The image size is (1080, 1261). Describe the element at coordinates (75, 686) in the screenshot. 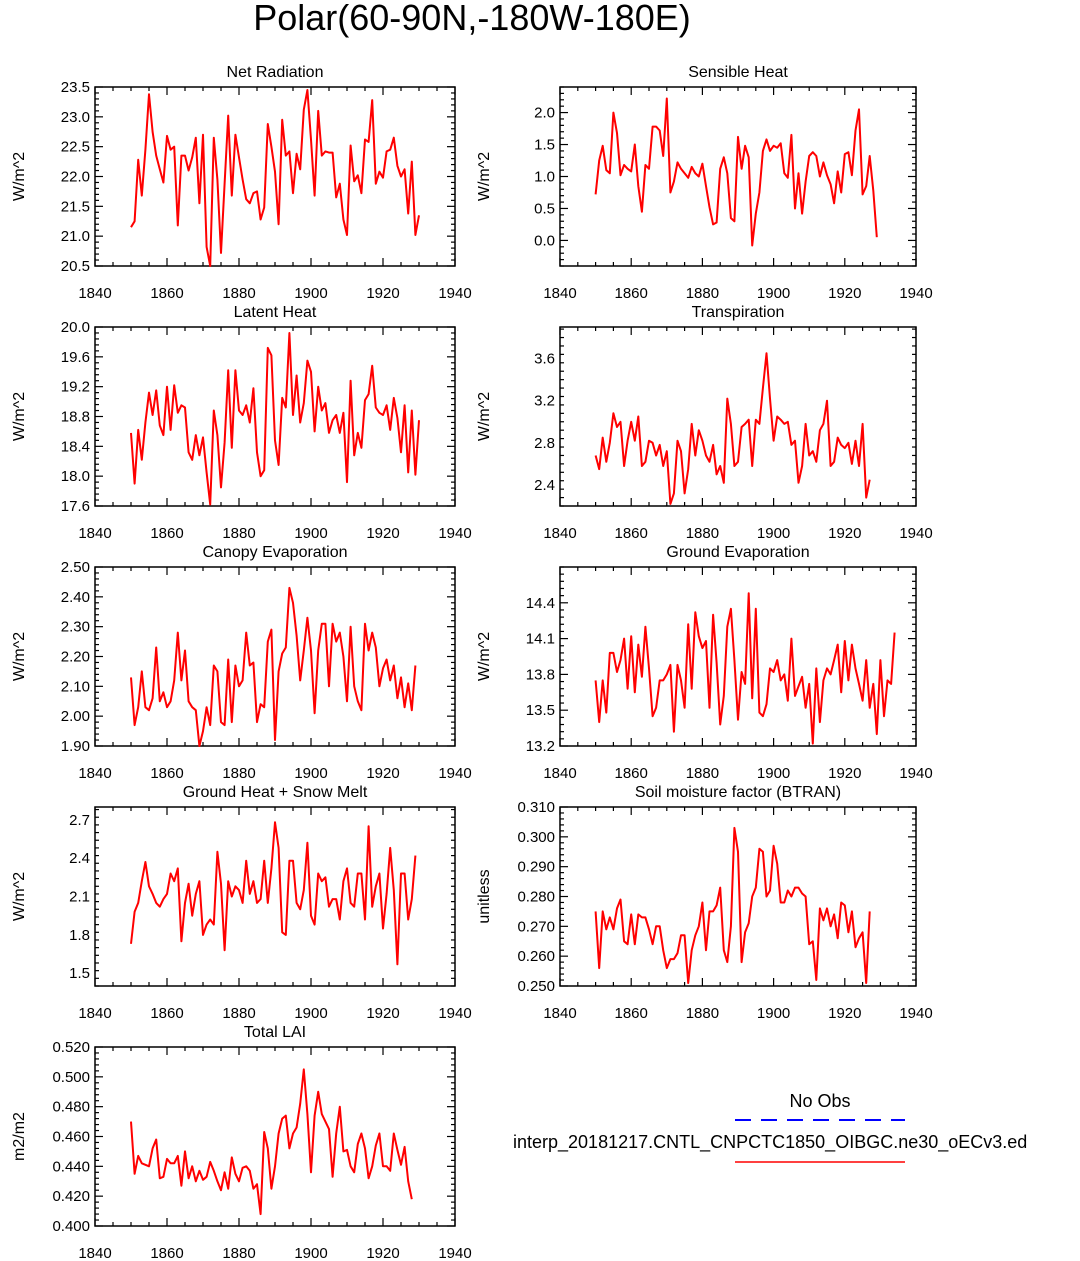

I see `y-tick-label: 2.10` at that location.